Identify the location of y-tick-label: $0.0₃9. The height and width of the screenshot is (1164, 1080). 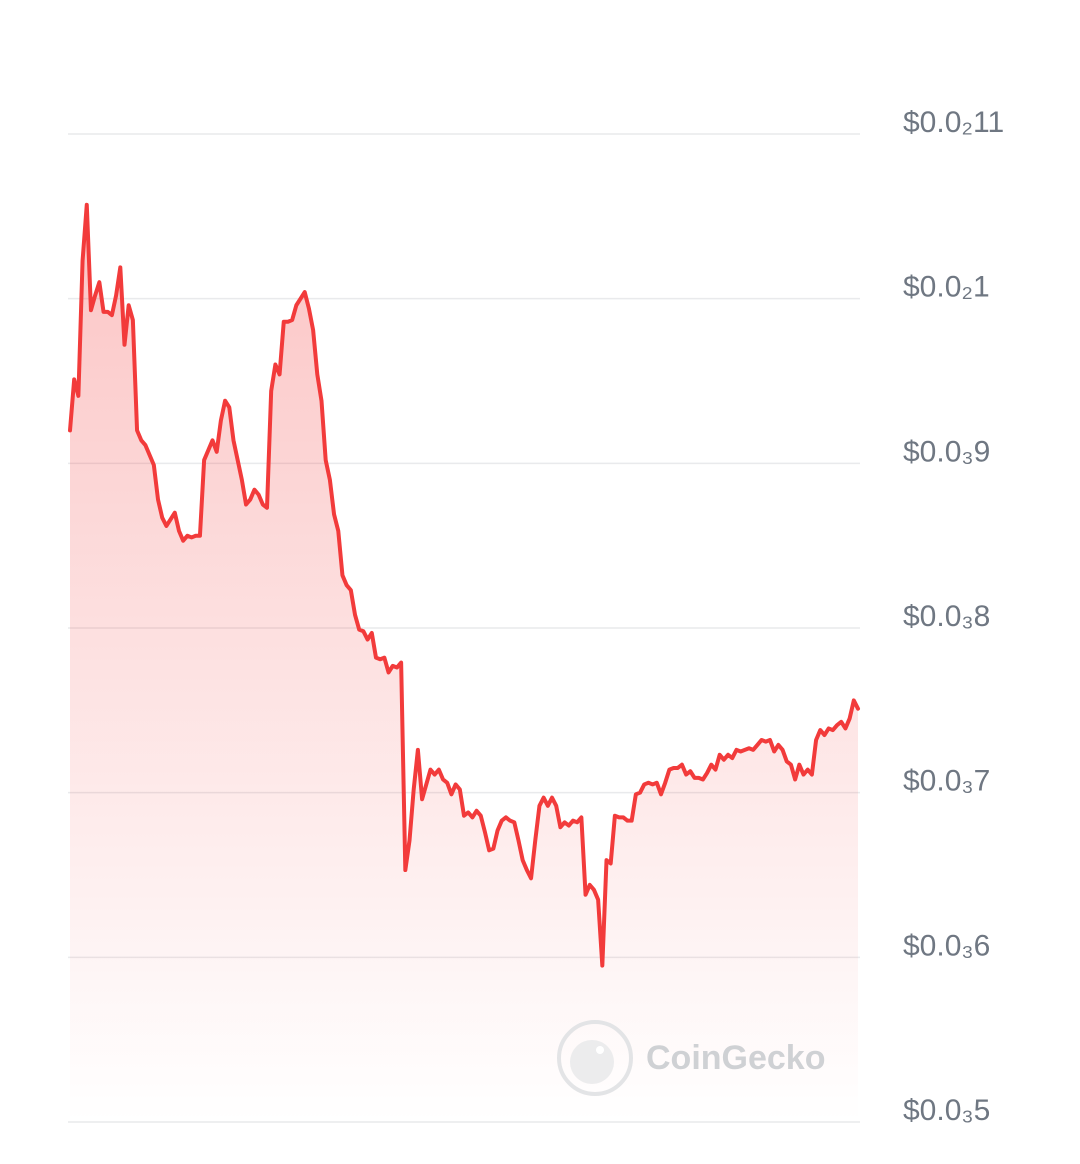
(946, 451).